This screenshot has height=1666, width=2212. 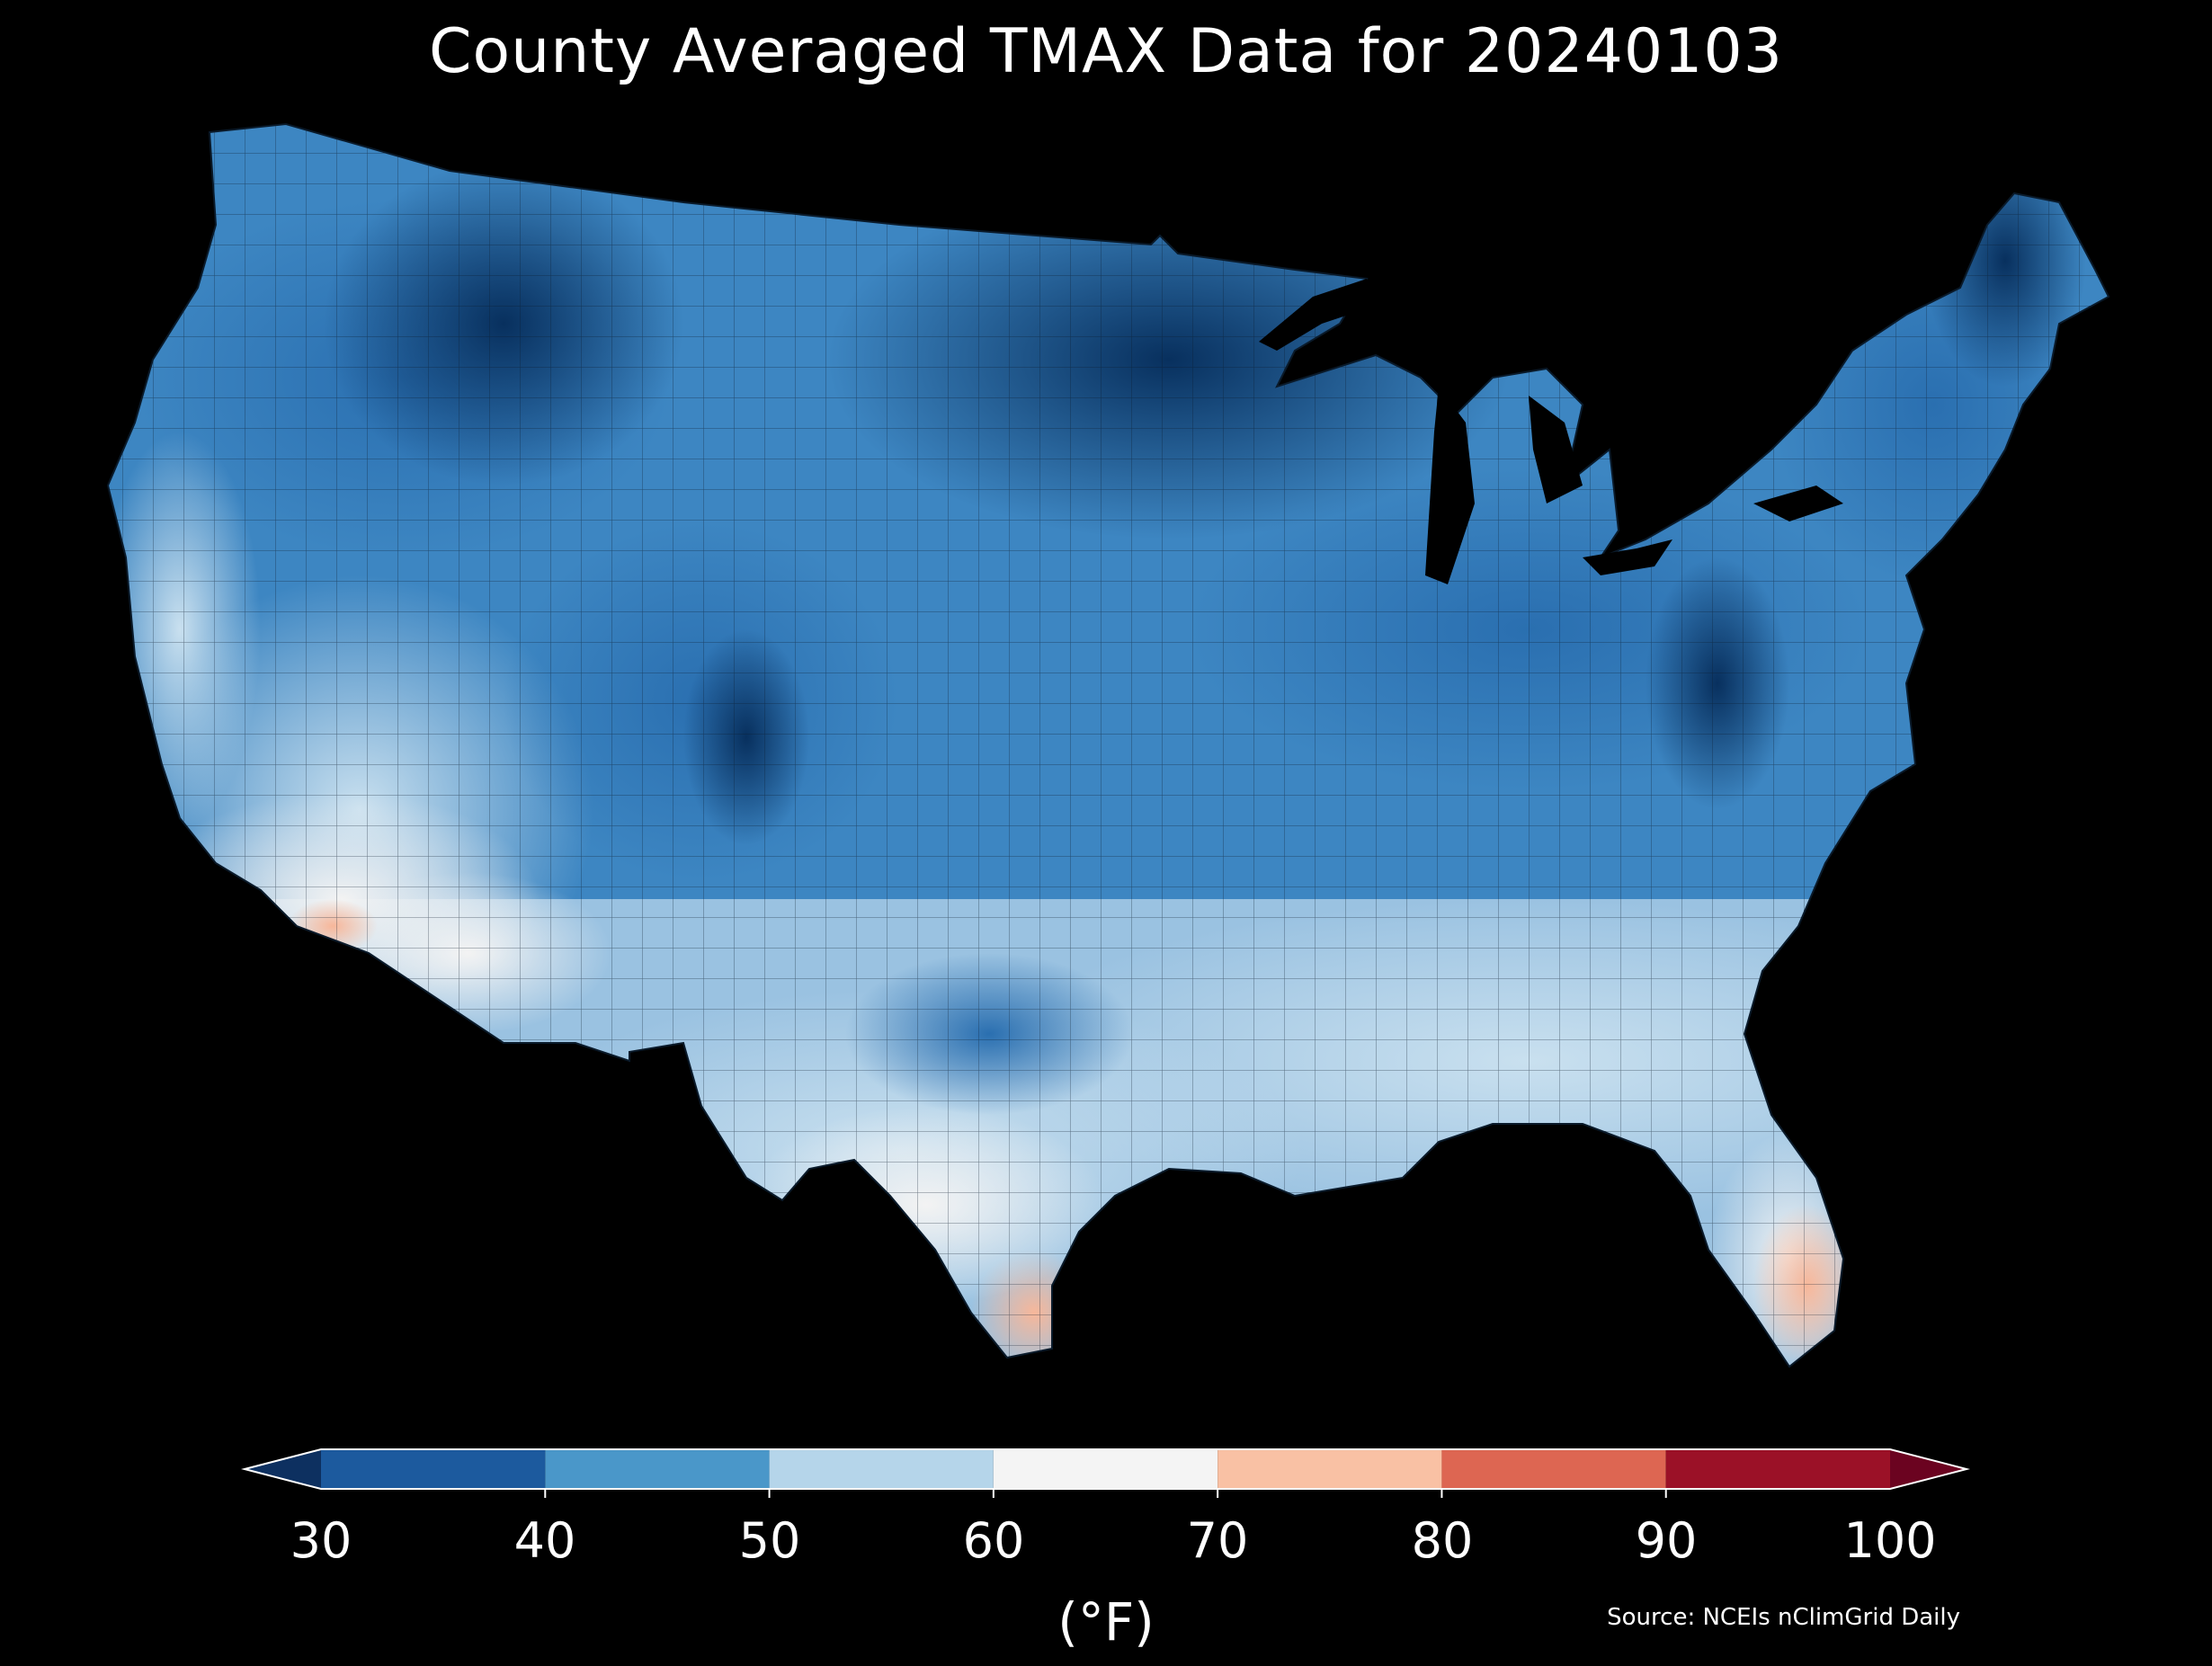 What do you see at coordinates (1442, 1540) in the screenshot?
I see `colorbar-tick-80: 80` at bounding box center [1442, 1540].